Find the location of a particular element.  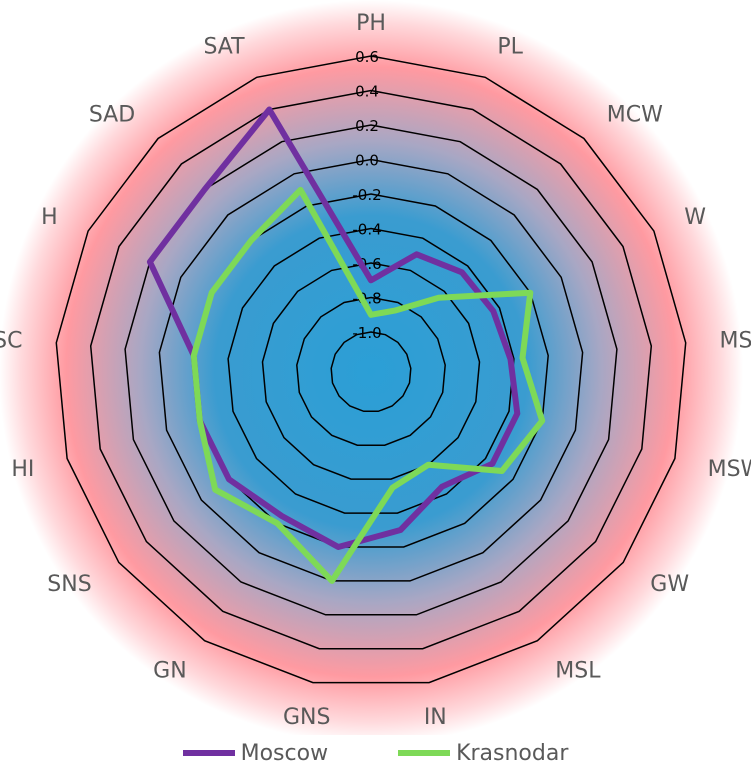

tick-label: 0.0 is located at coordinates (367, 161).